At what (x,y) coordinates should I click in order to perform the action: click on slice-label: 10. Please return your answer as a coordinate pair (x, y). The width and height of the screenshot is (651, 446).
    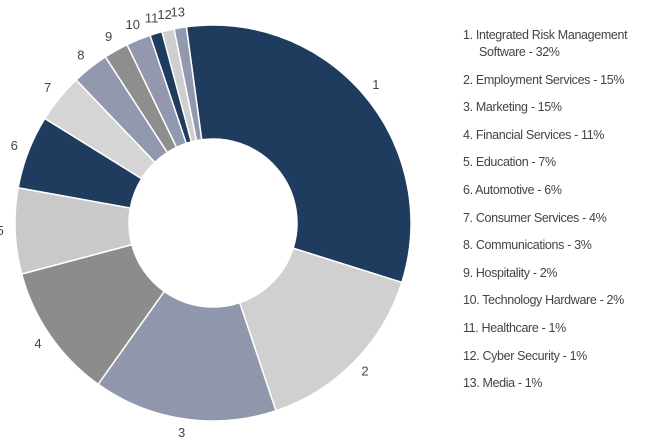
    Looking at the image, I should click on (133, 24).